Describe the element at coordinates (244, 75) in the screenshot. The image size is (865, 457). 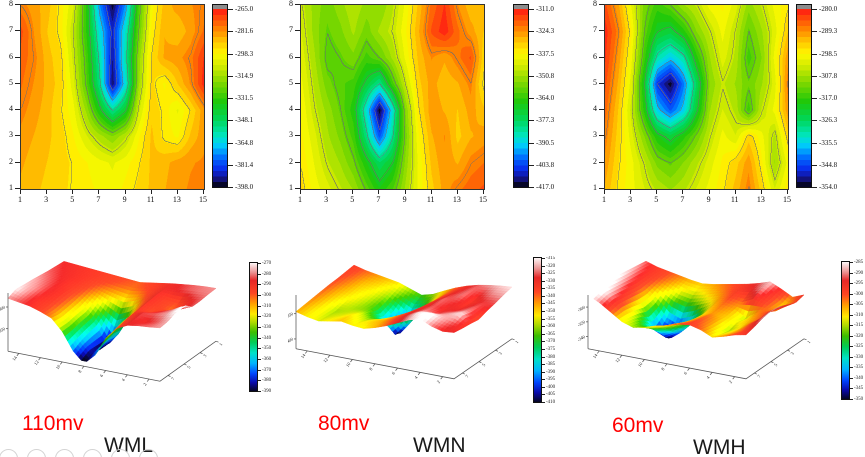
I see `colorbar-0-tick-label: -314.9` at that location.